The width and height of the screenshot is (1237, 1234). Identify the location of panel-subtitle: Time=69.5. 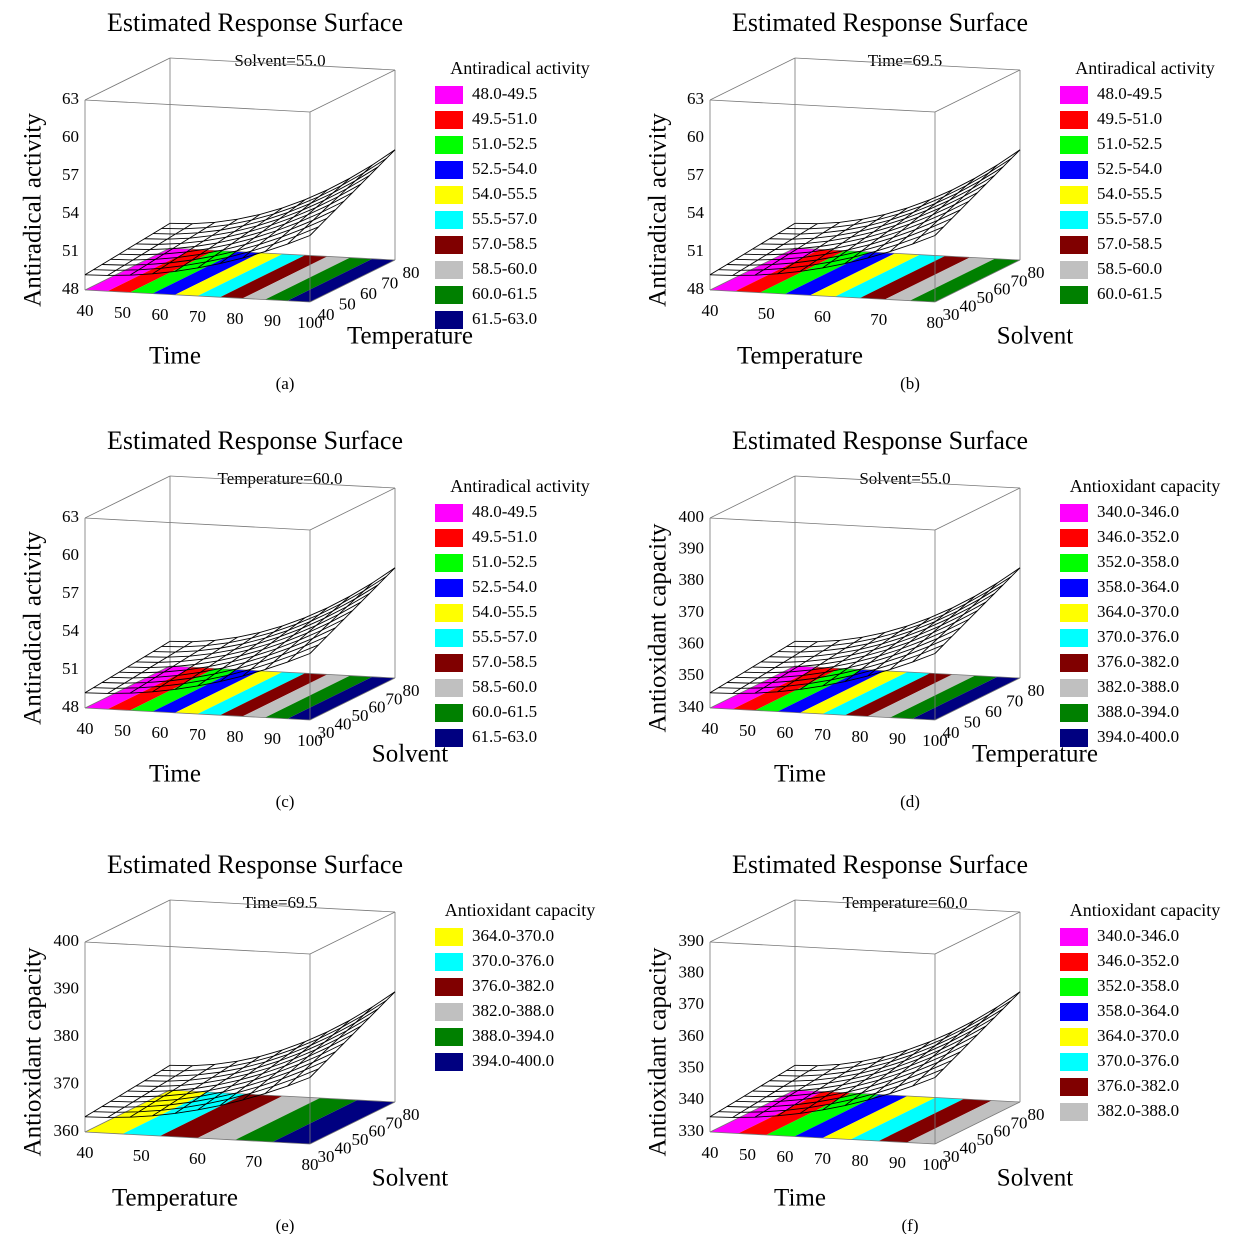
(280, 902).